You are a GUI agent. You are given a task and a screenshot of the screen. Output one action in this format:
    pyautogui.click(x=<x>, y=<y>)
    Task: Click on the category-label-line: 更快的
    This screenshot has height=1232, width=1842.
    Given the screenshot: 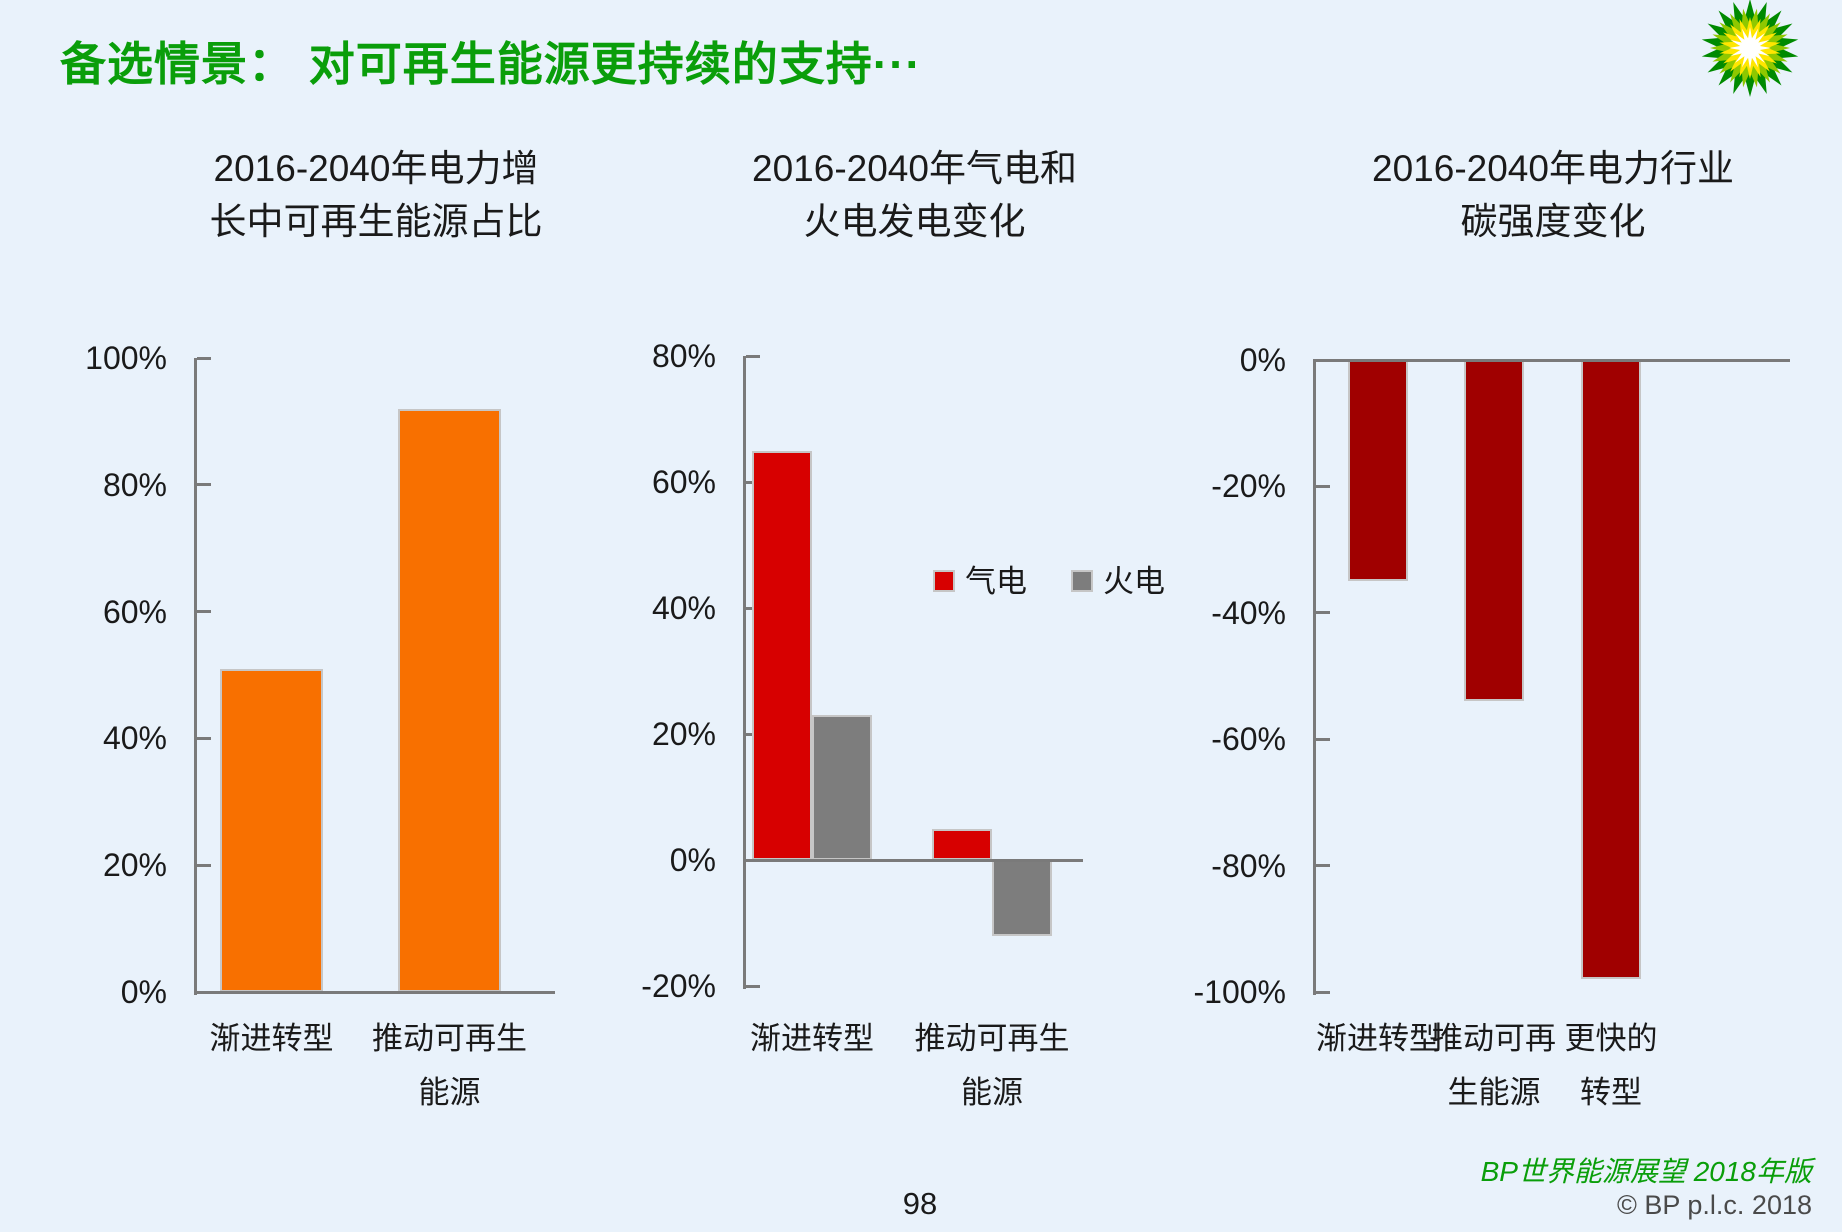 What is the action you would take?
    pyautogui.click(x=1611, y=1038)
    